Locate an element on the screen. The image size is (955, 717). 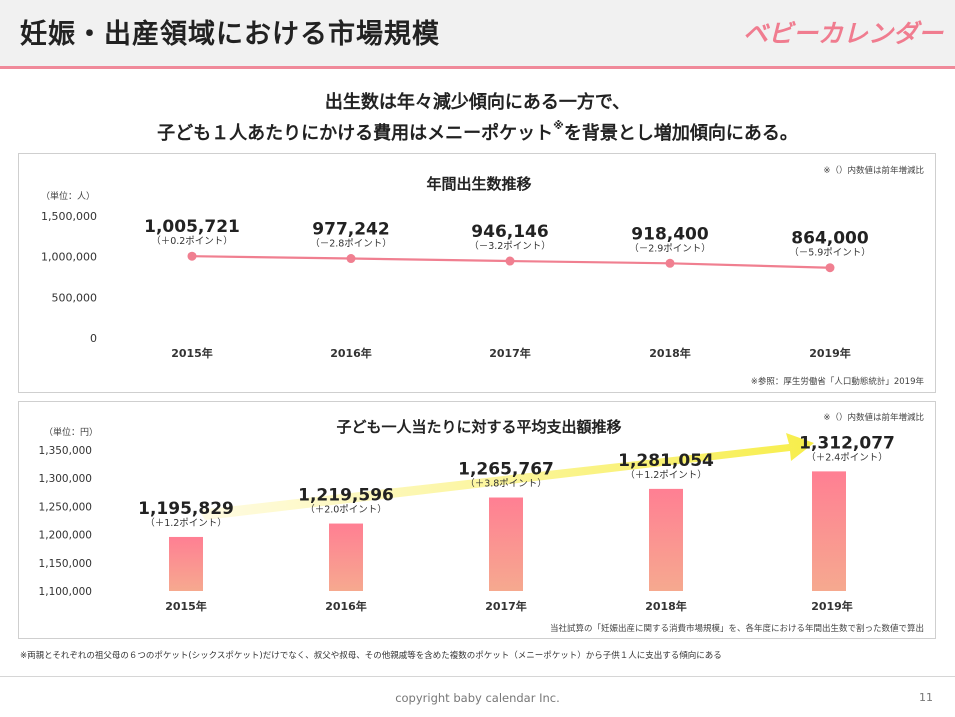
footer-divider is located at coordinates (477, 676).